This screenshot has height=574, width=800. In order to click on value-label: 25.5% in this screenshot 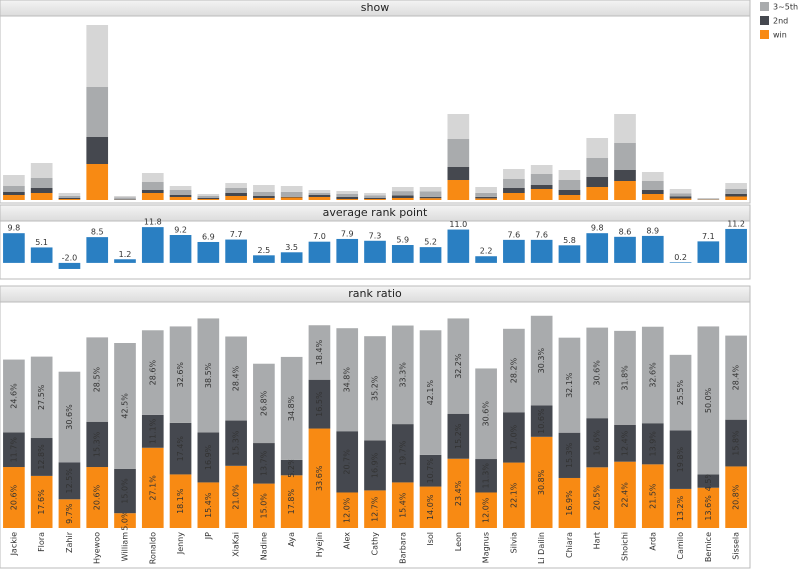, I will do `click(680, 392)`.